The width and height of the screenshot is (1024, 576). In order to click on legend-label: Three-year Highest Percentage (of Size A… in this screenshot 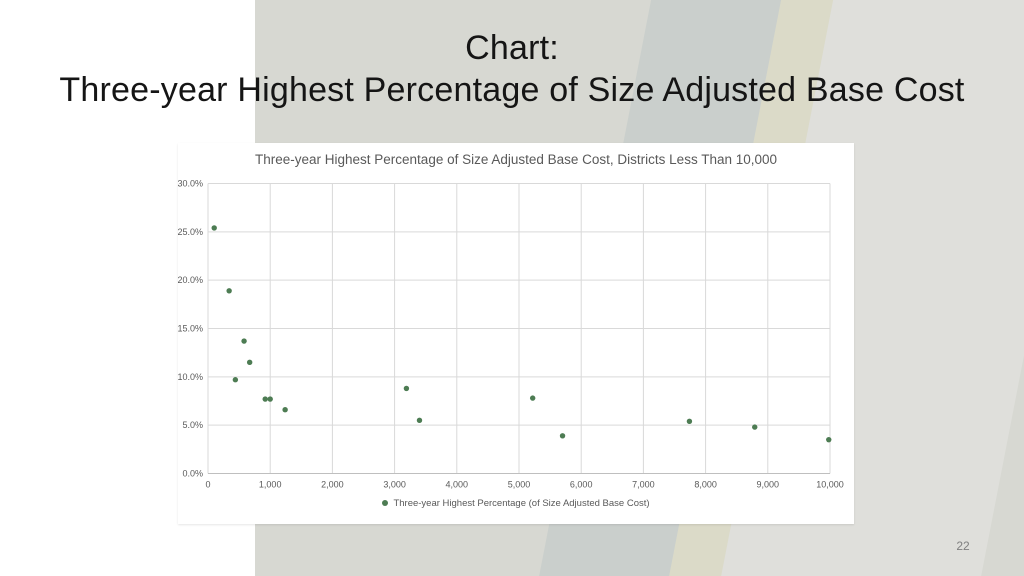, I will do `click(521, 503)`.